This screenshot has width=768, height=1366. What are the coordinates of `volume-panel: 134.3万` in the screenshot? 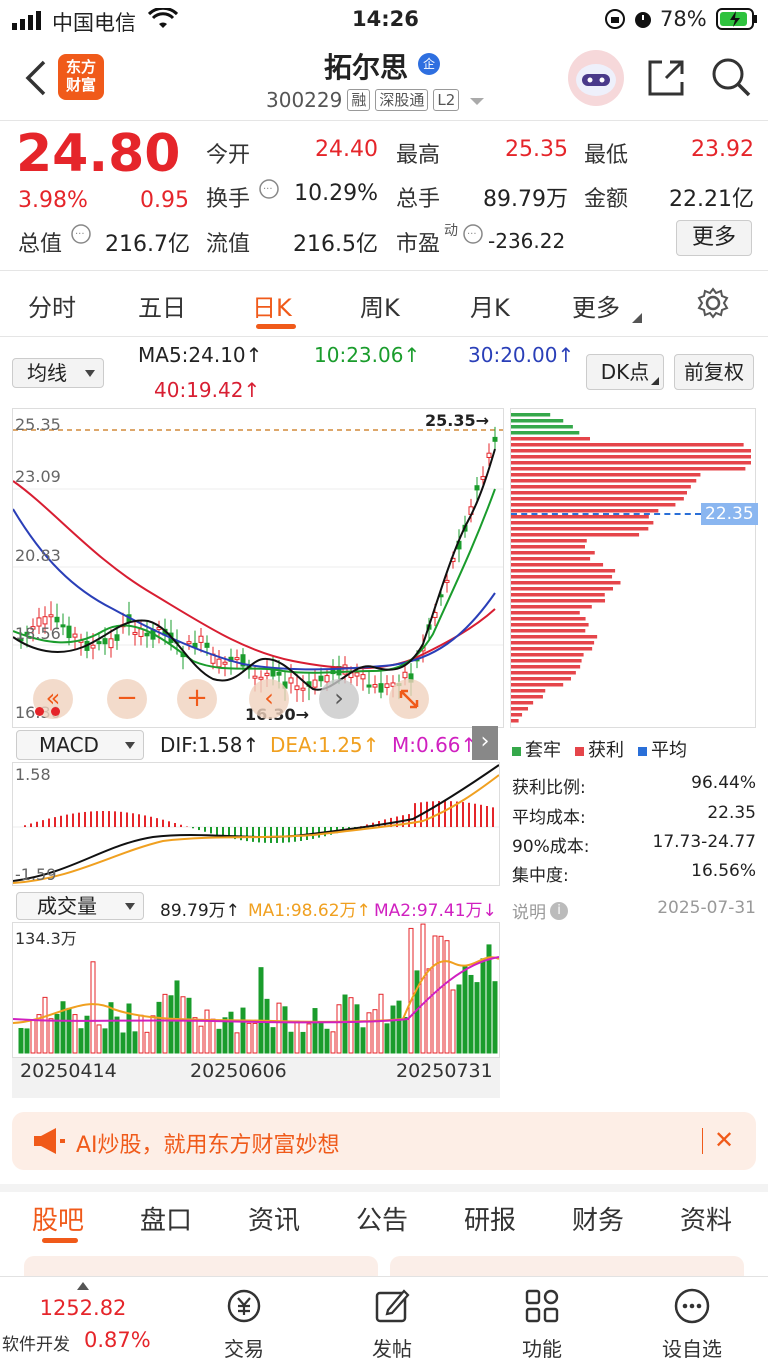 It's located at (256, 990).